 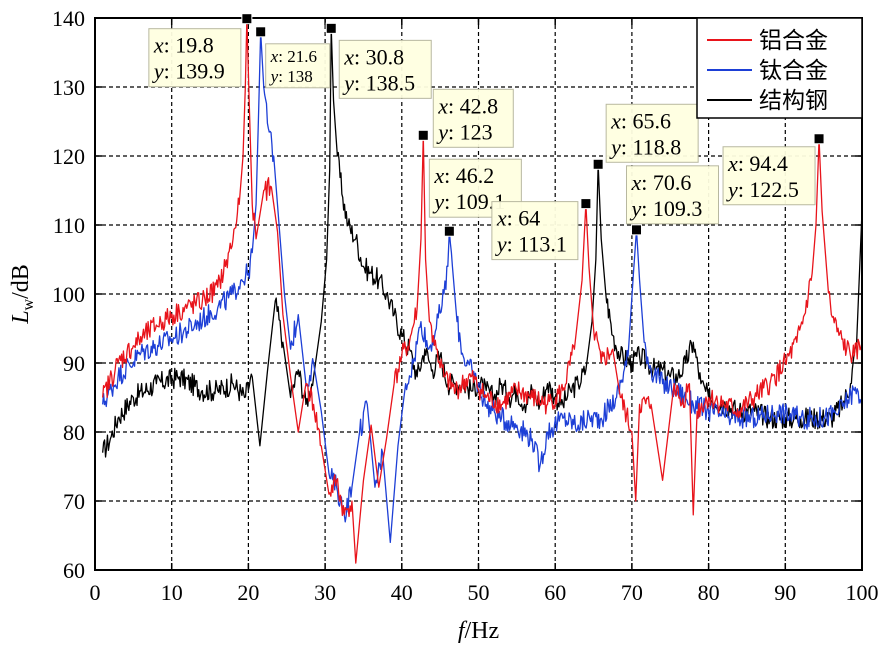 I want to click on data-tip-x: x: 42.8, so click(x=467, y=105).